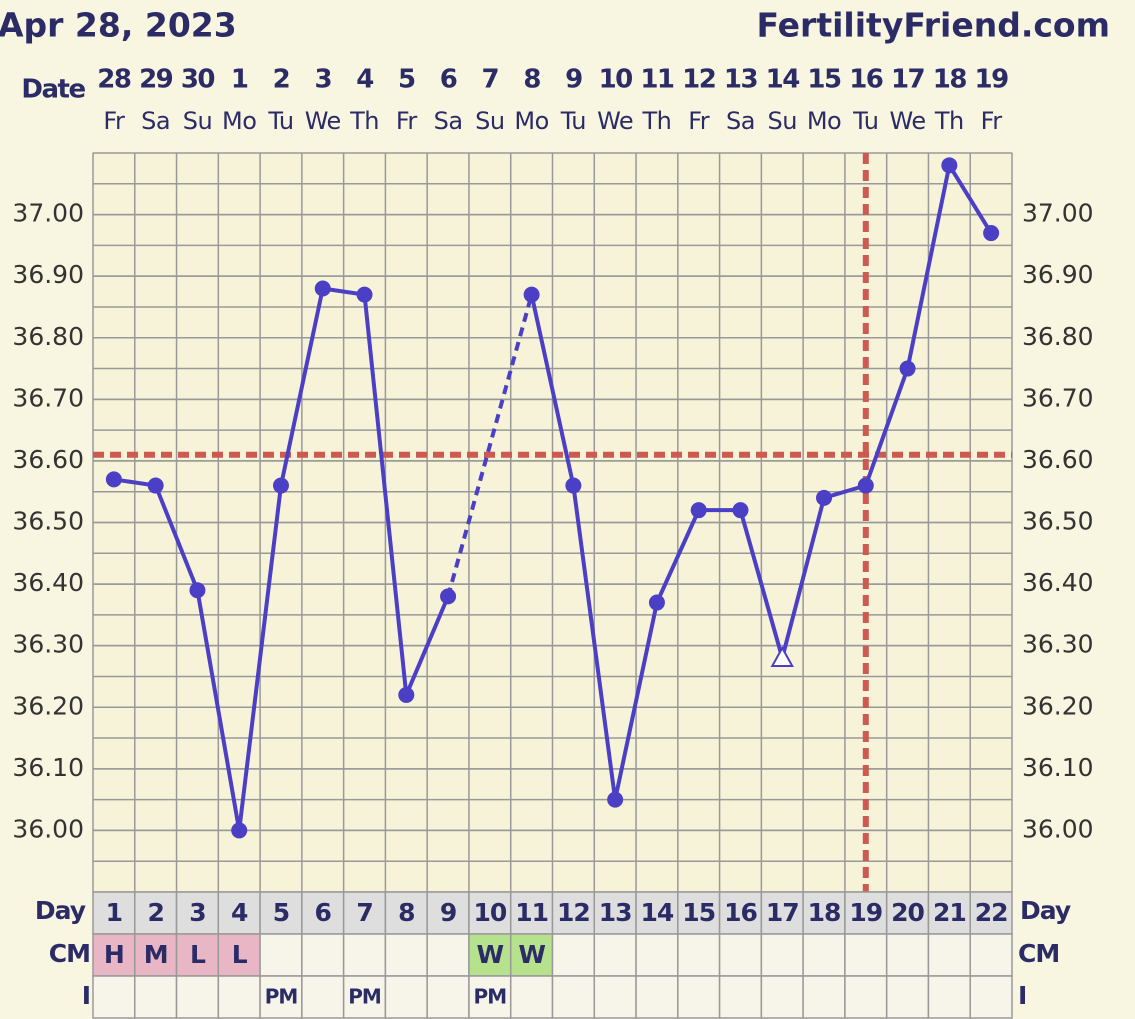  What do you see at coordinates (865, 912) in the screenshot?
I see `day-number: 19` at bounding box center [865, 912].